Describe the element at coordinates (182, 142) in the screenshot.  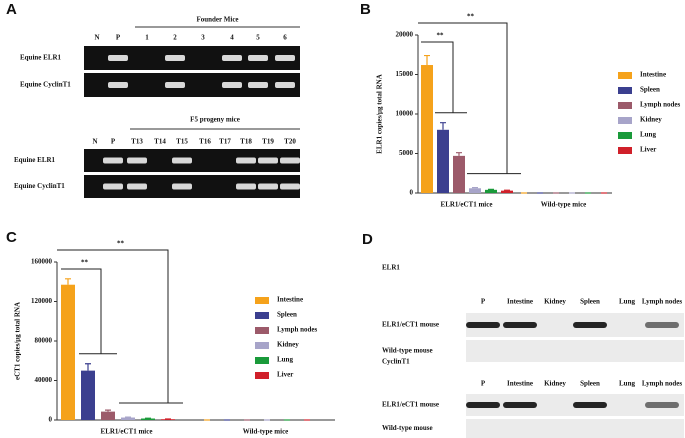
I see `lane-label: T15` at that location.